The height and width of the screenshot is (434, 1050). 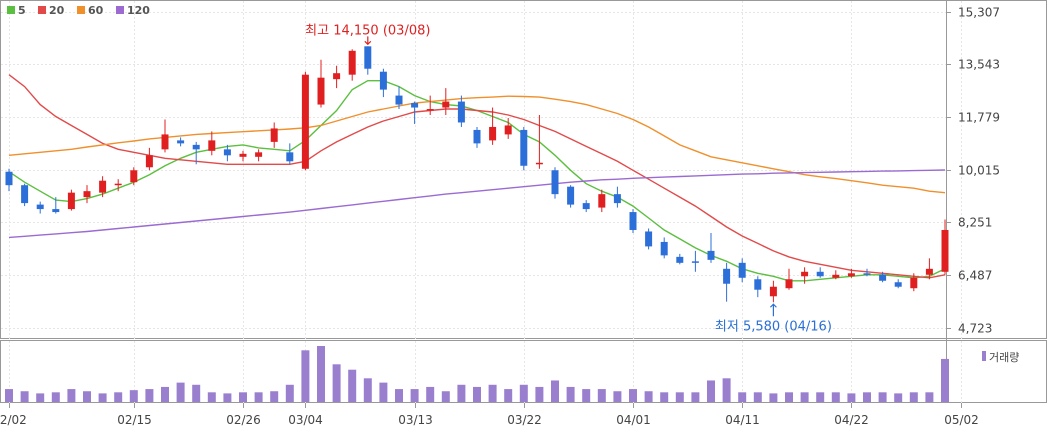 What do you see at coordinates (13, 420) in the screenshot?
I see `x-tick-label: 02/02` at bounding box center [13, 420].